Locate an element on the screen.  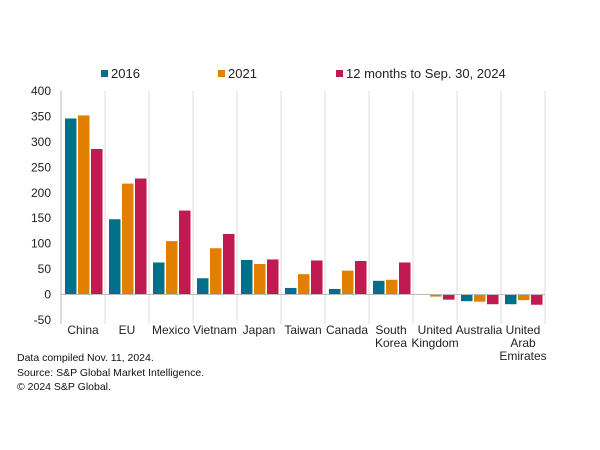
y-tick-label: 350 is located at coordinates (41, 116).